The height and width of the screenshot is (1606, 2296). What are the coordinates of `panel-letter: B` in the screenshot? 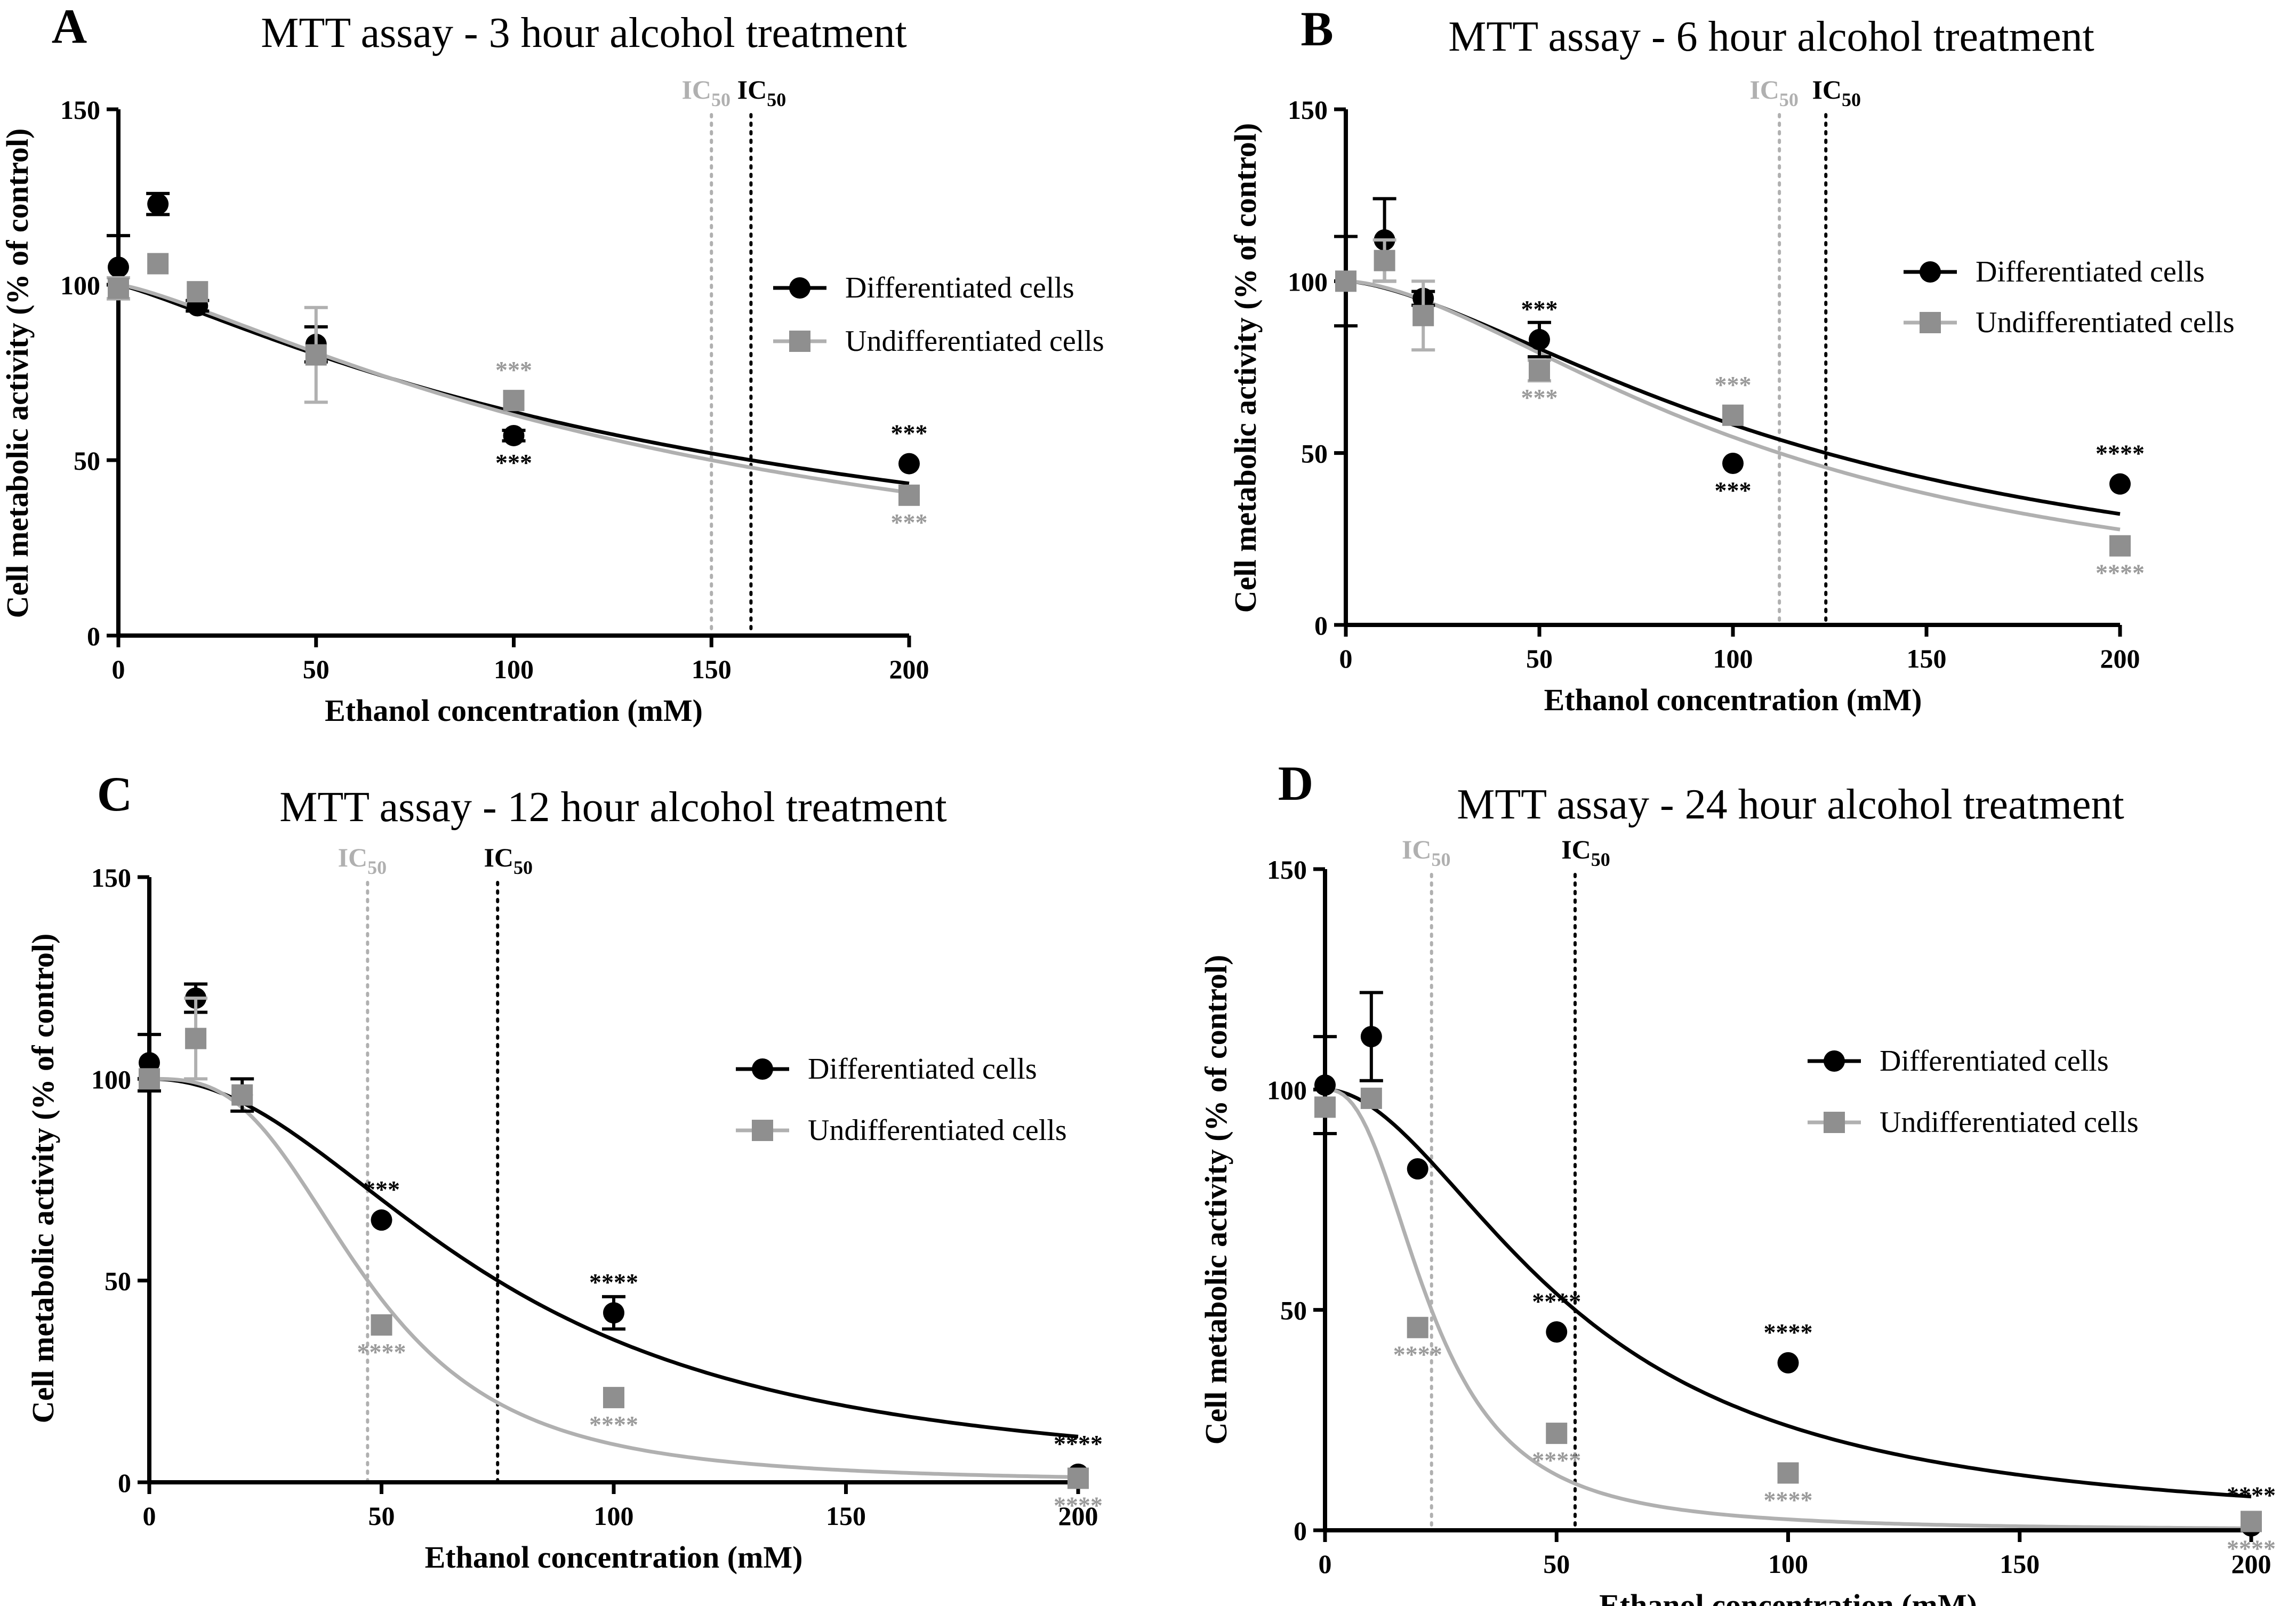 It's located at (1316, 29).